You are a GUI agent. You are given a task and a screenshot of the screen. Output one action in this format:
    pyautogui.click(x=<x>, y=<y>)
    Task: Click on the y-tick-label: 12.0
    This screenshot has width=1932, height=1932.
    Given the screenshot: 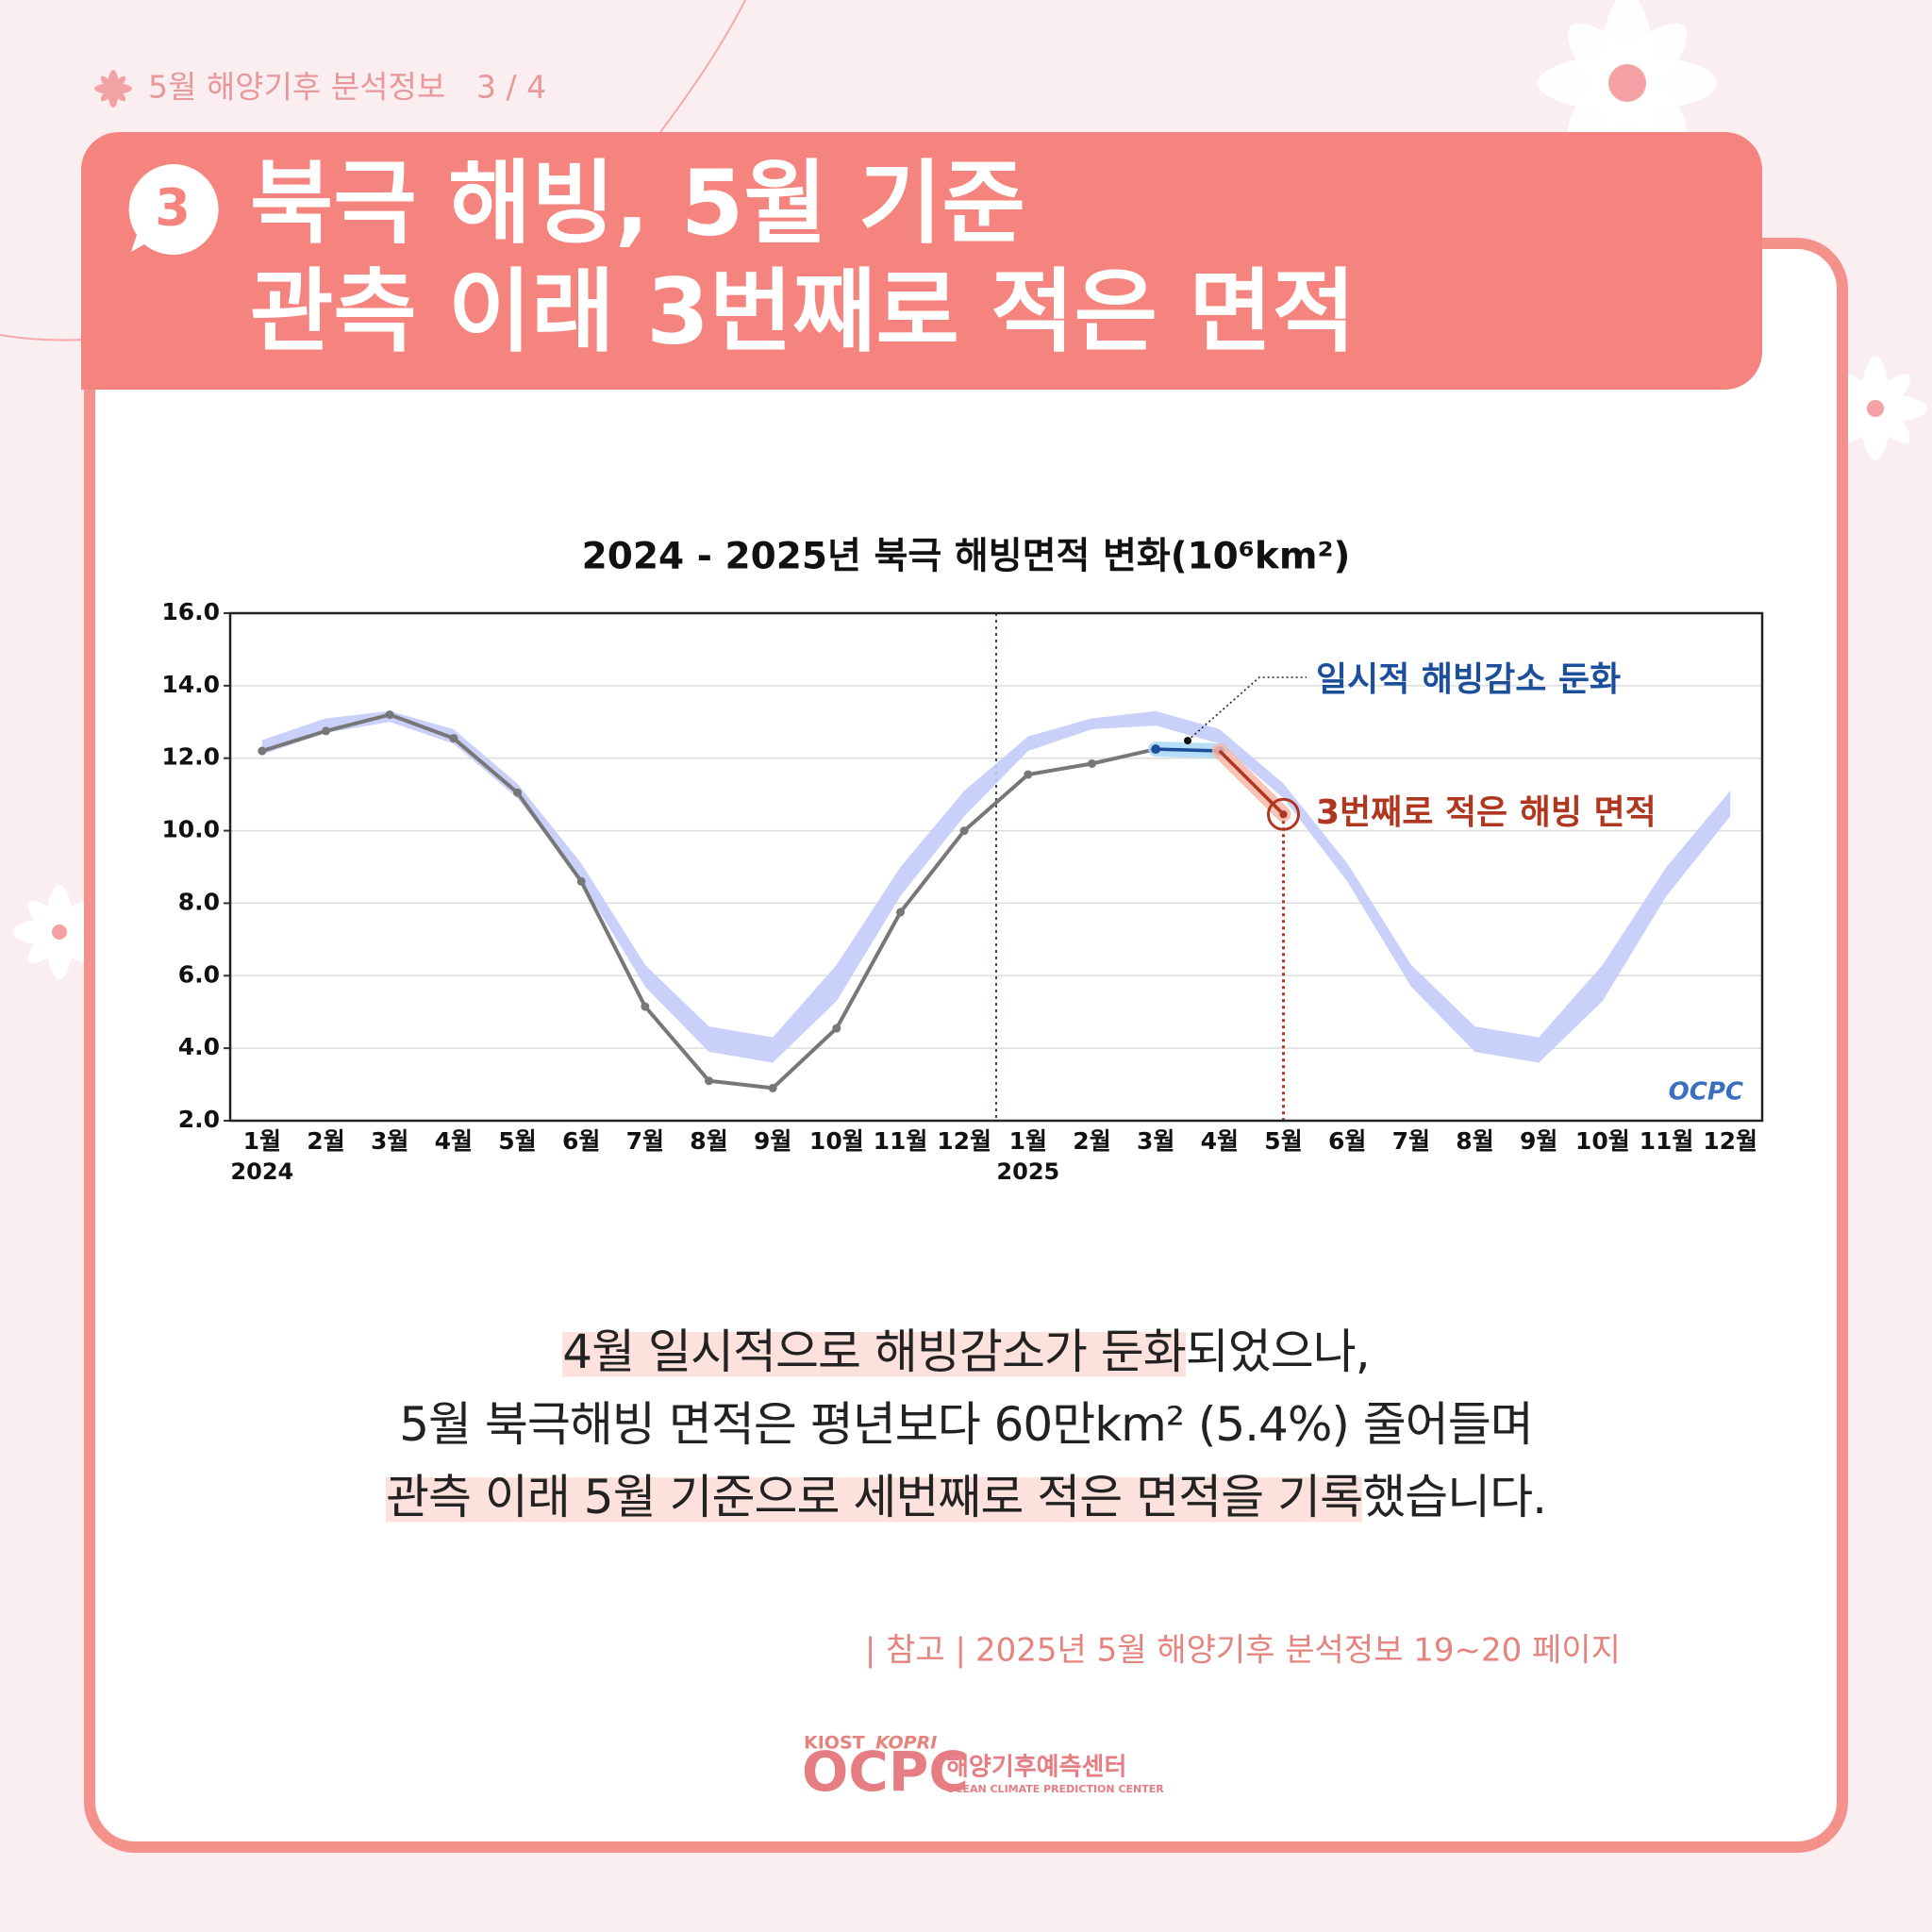 What is the action you would take?
    pyautogui.click(x=190, y=757)
    